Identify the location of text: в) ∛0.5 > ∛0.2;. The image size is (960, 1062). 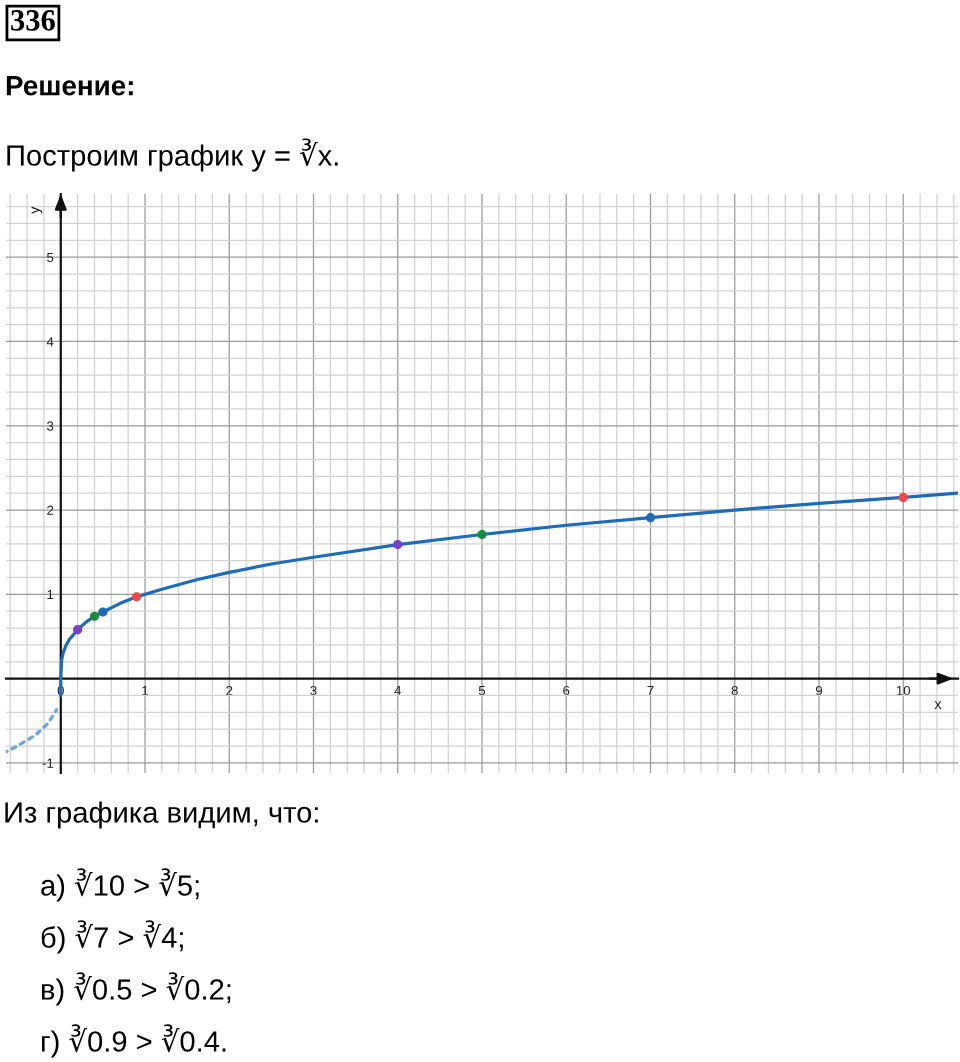
(136, 989).